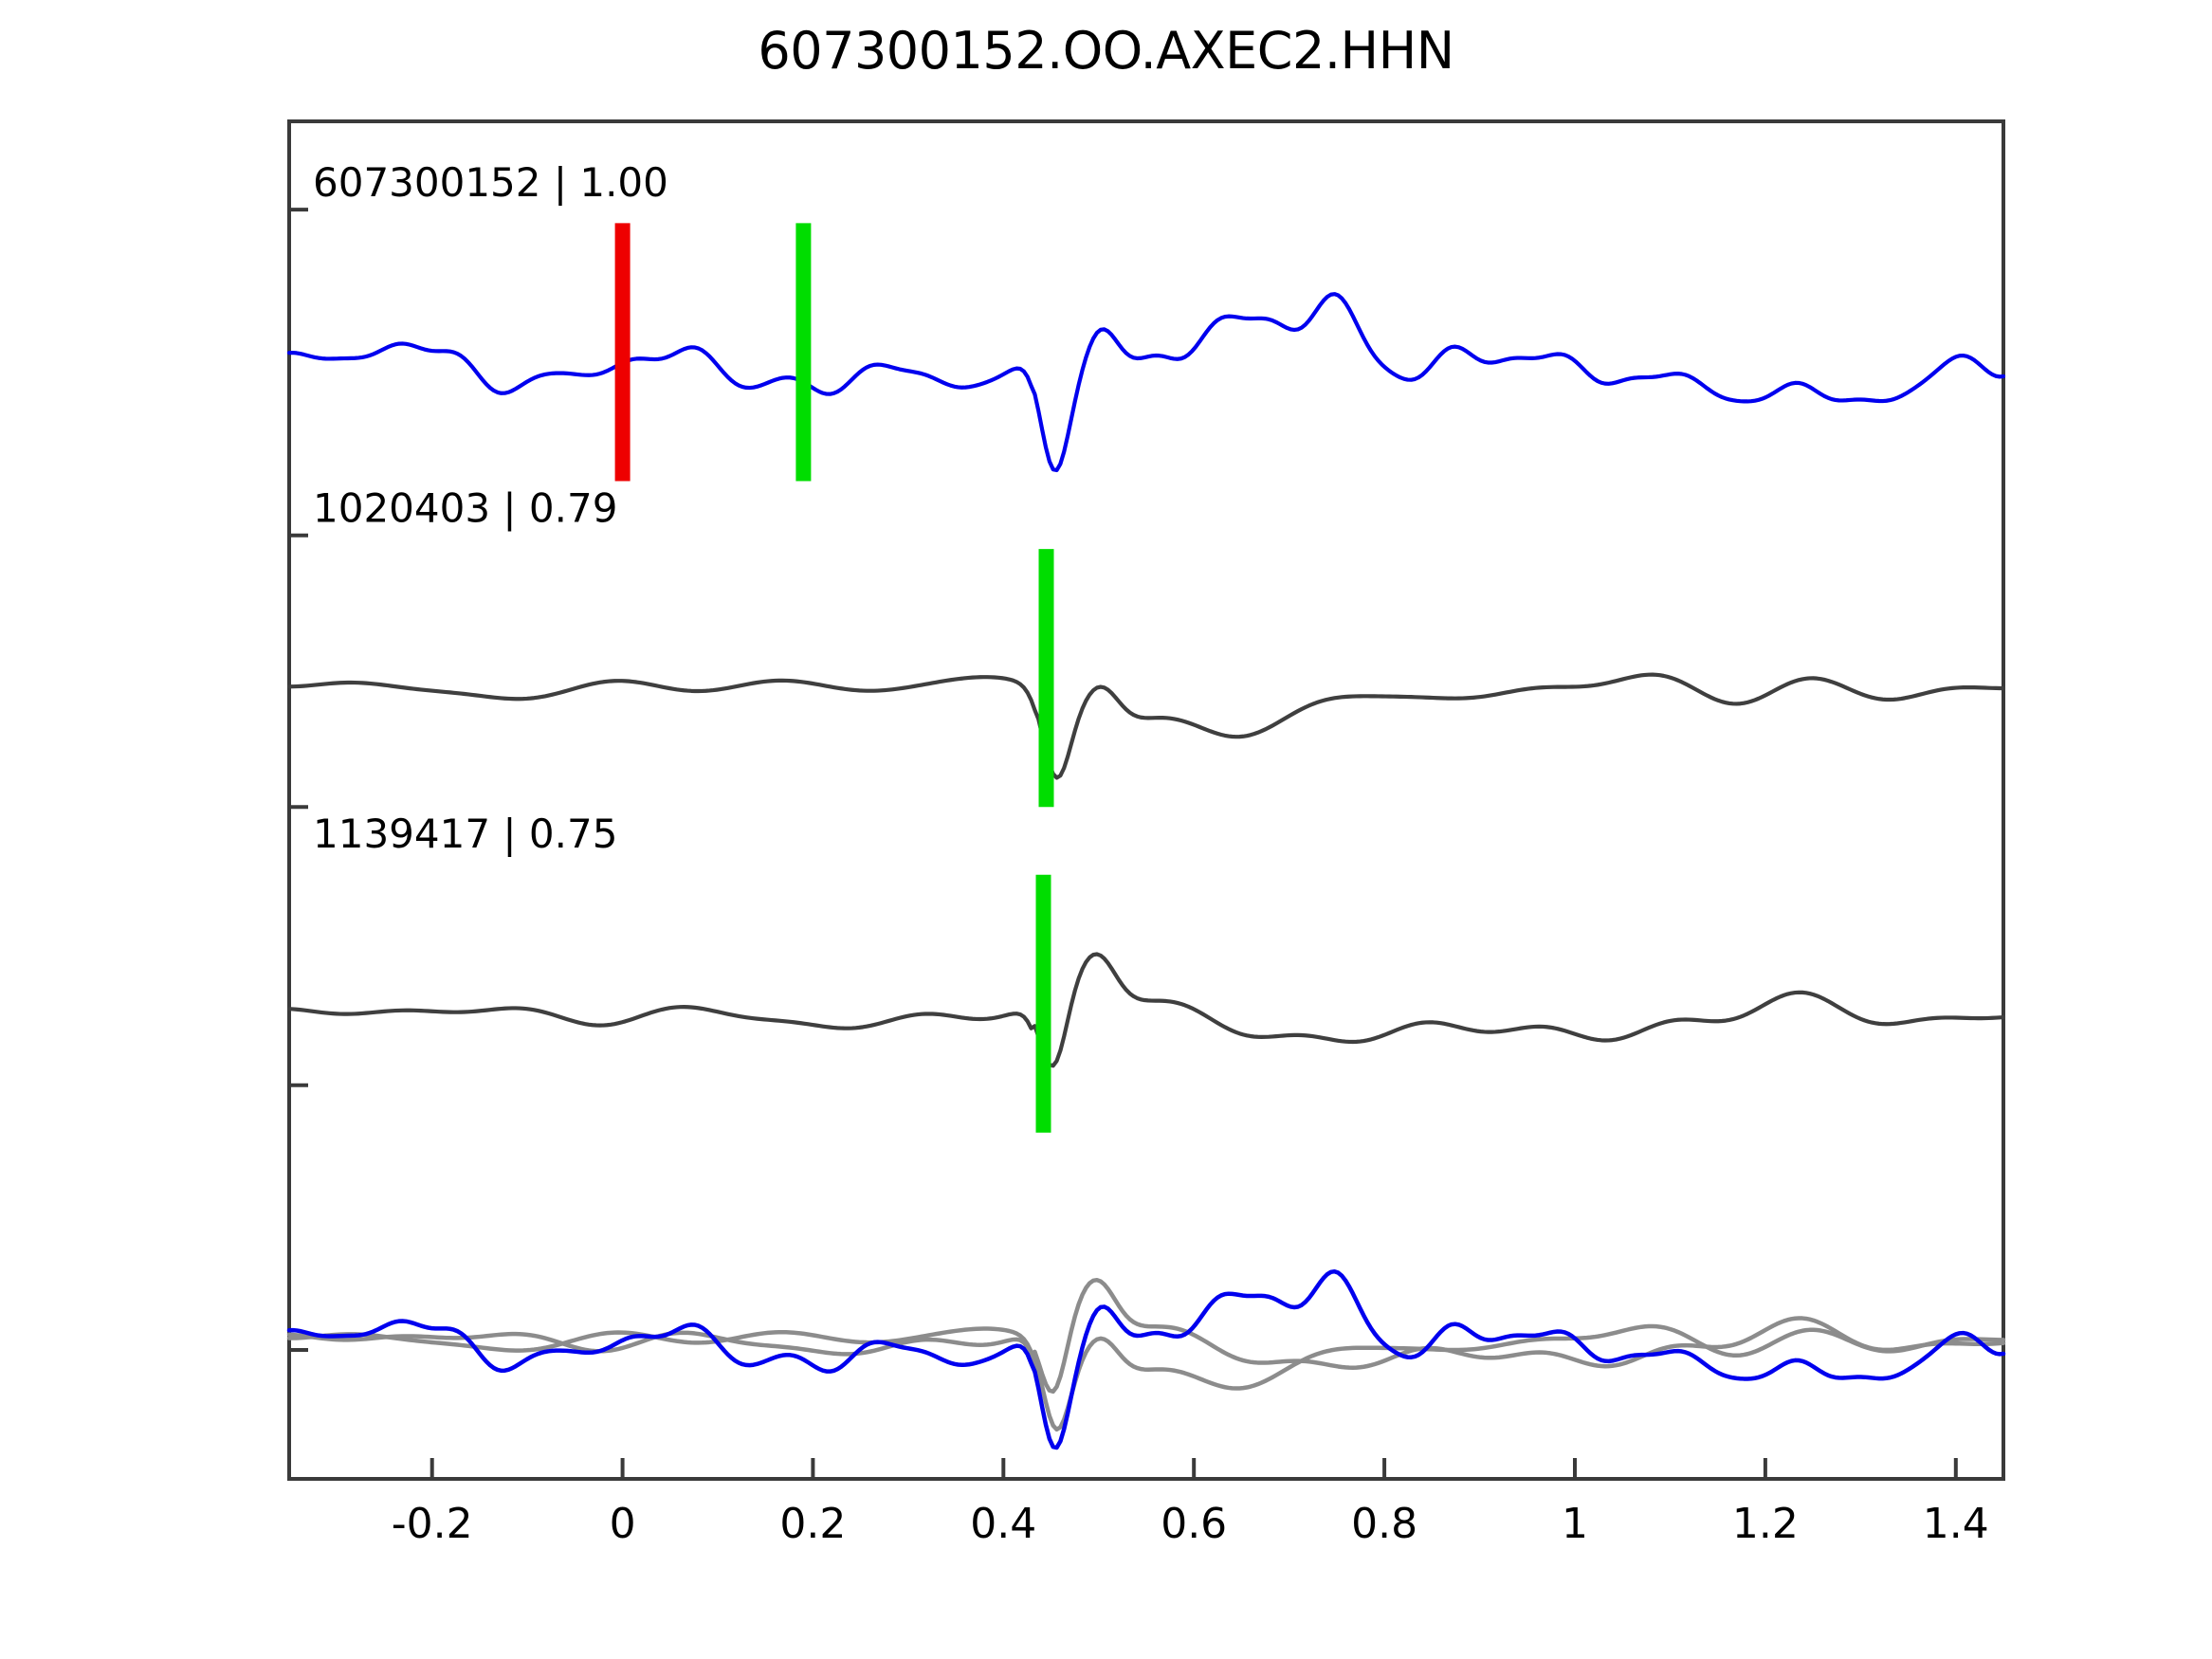 This screenshot has height=1659, width=2212. Describe the element at coordinates (1956, 1524) in the screenshot. I see `x-tick-label: 1.4` at that location.